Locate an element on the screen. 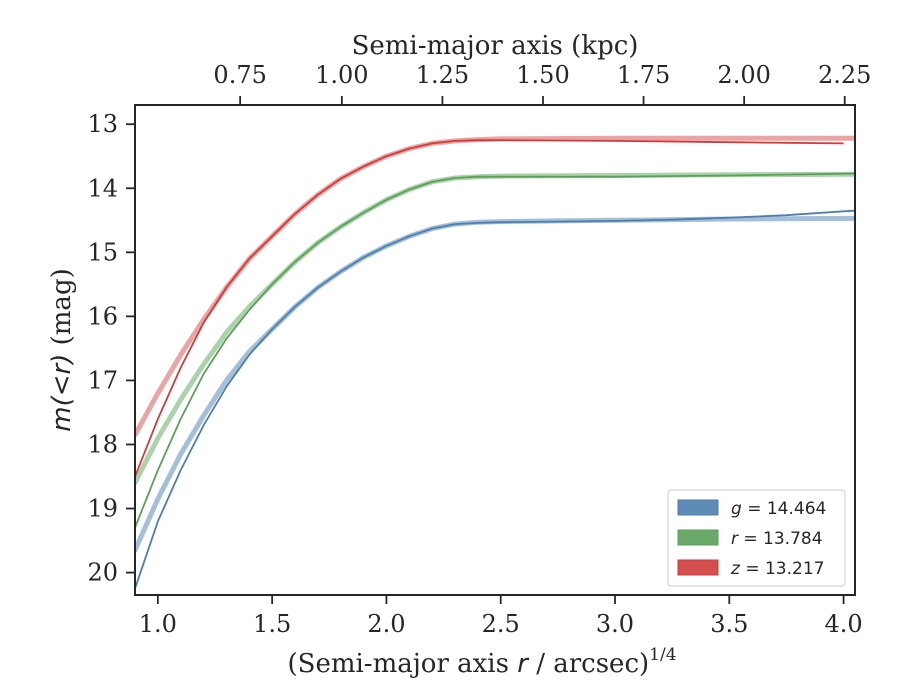 This screenshot has height=700, width=900. y-tick-label: 14 is located at coordinates (102, 188).